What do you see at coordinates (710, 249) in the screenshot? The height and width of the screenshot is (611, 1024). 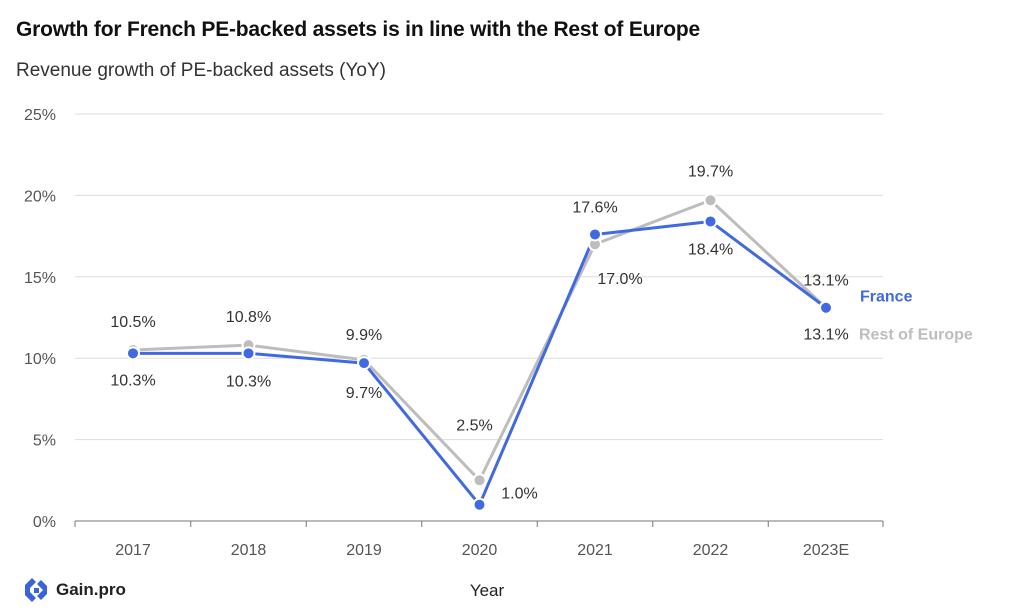 I see `france-data-label: 18.4%` at bounding box center [710, 249].